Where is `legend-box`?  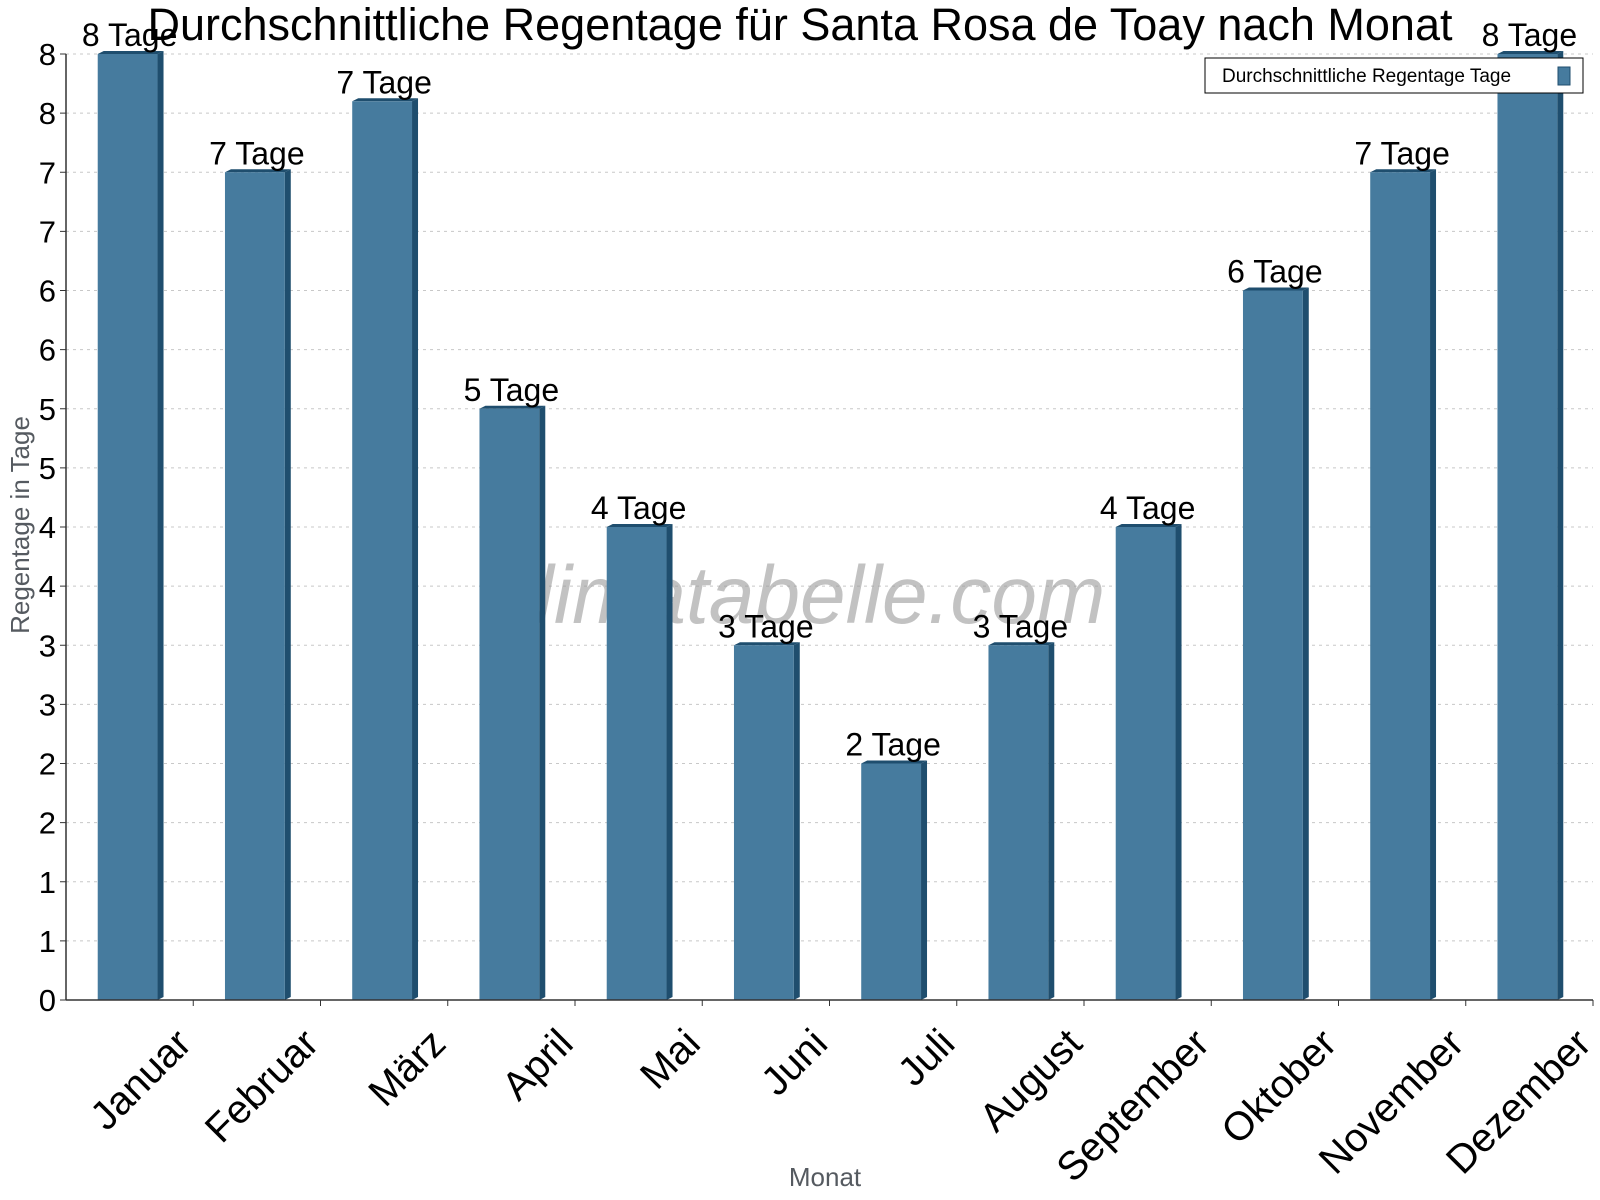 legend-box is located at coordinates (1394, 75).